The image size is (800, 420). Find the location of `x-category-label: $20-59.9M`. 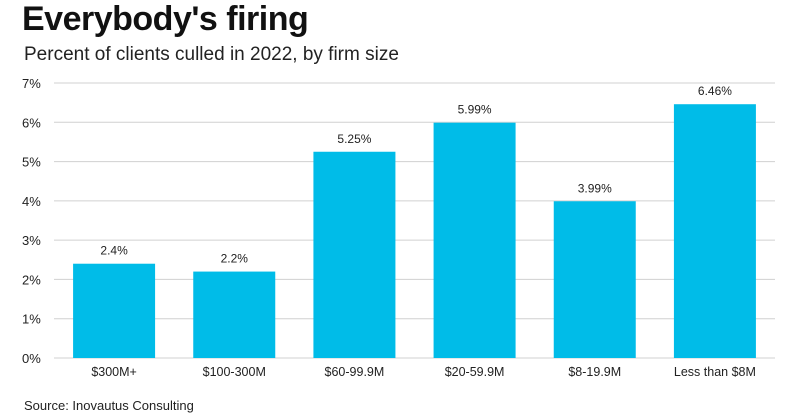

x-category-label: $20-59.9M is located at coordinates (475, 372).